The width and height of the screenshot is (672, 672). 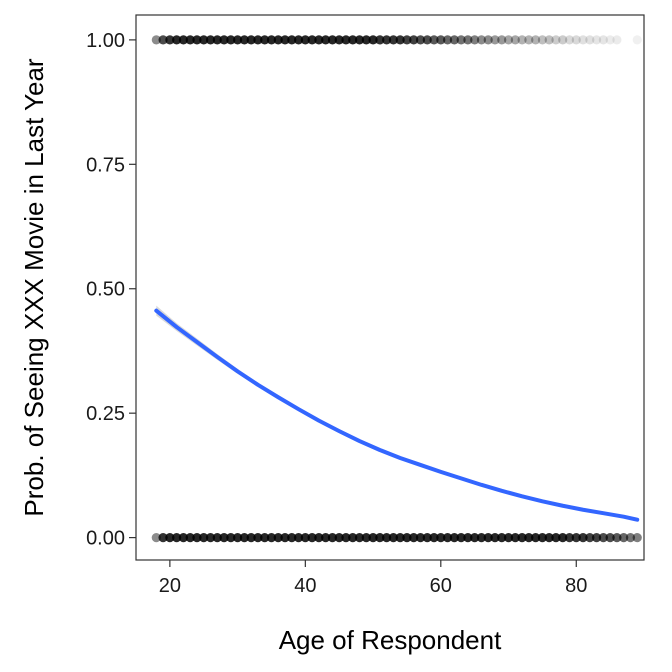 What do you see at coordinates (105, 290) in the screenshot?
I see `y-tick-label: 0.50` at bounding box center [105, 290].